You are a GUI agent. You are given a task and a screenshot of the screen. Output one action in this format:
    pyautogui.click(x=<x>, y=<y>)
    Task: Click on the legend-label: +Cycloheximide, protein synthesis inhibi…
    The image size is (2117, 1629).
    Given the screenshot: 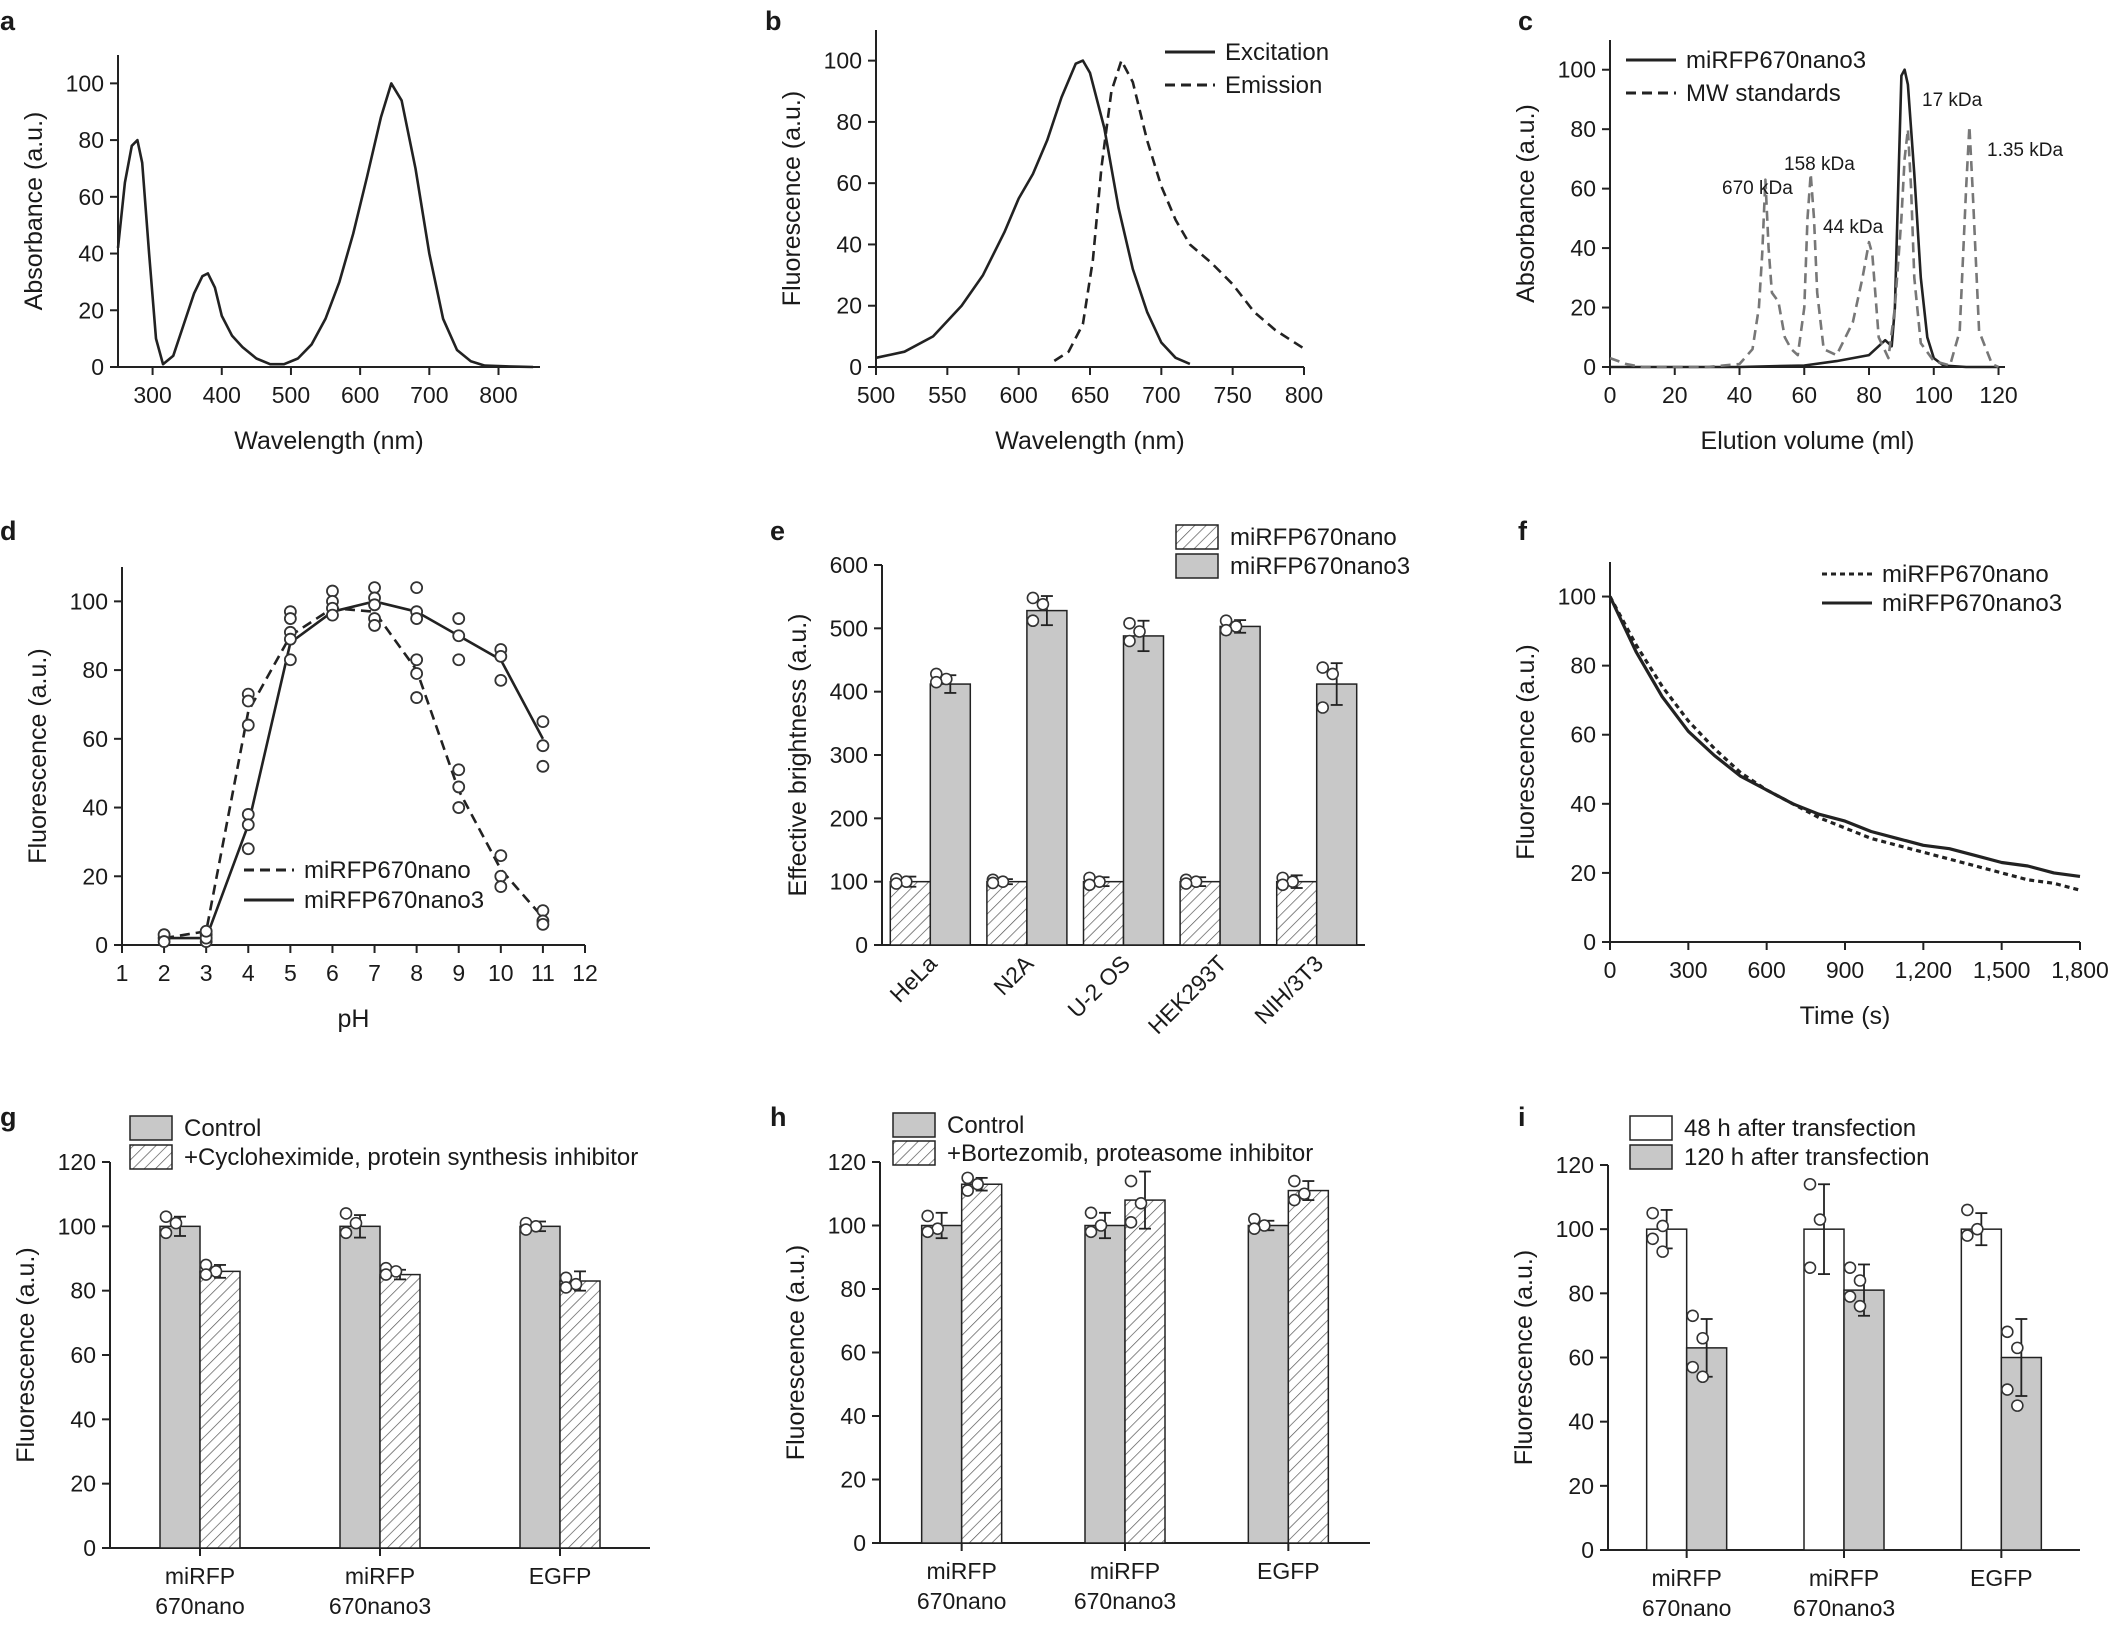 What is the action you would take?
    pyautogui.click(x=411, y=1157)
    